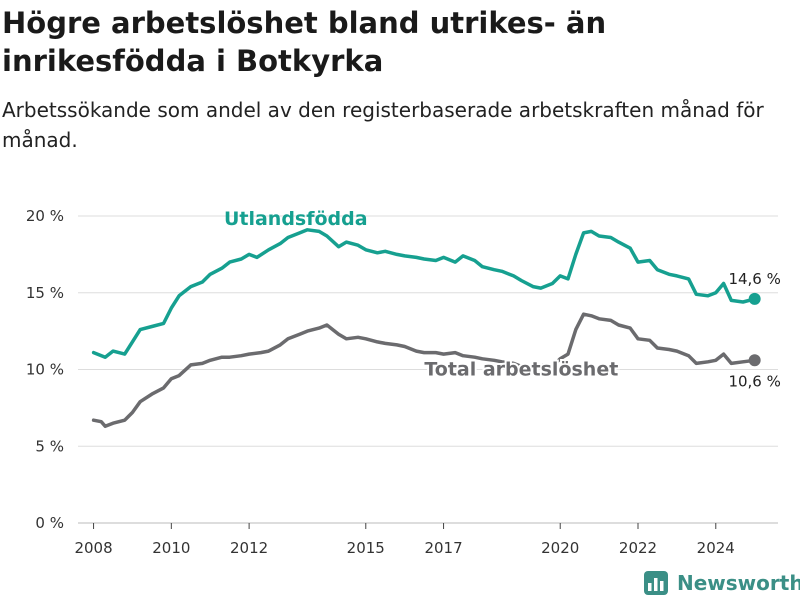  Describe the element at coordinates (45, 216) in the screenshot. I see `y-tick-label: 20 %` at that location.